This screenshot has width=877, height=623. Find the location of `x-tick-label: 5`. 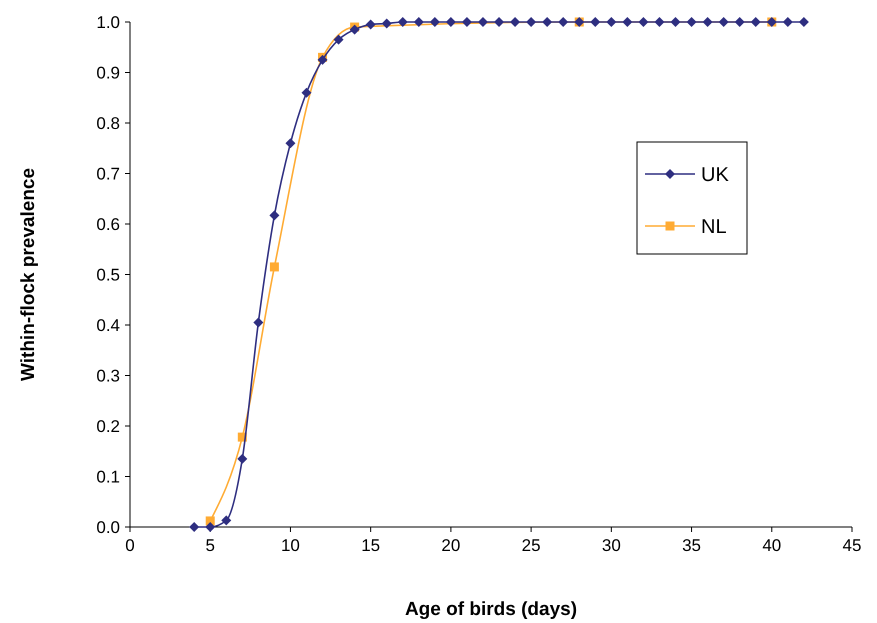

x-tick-label: 5 is located at coordinates (210, 545).